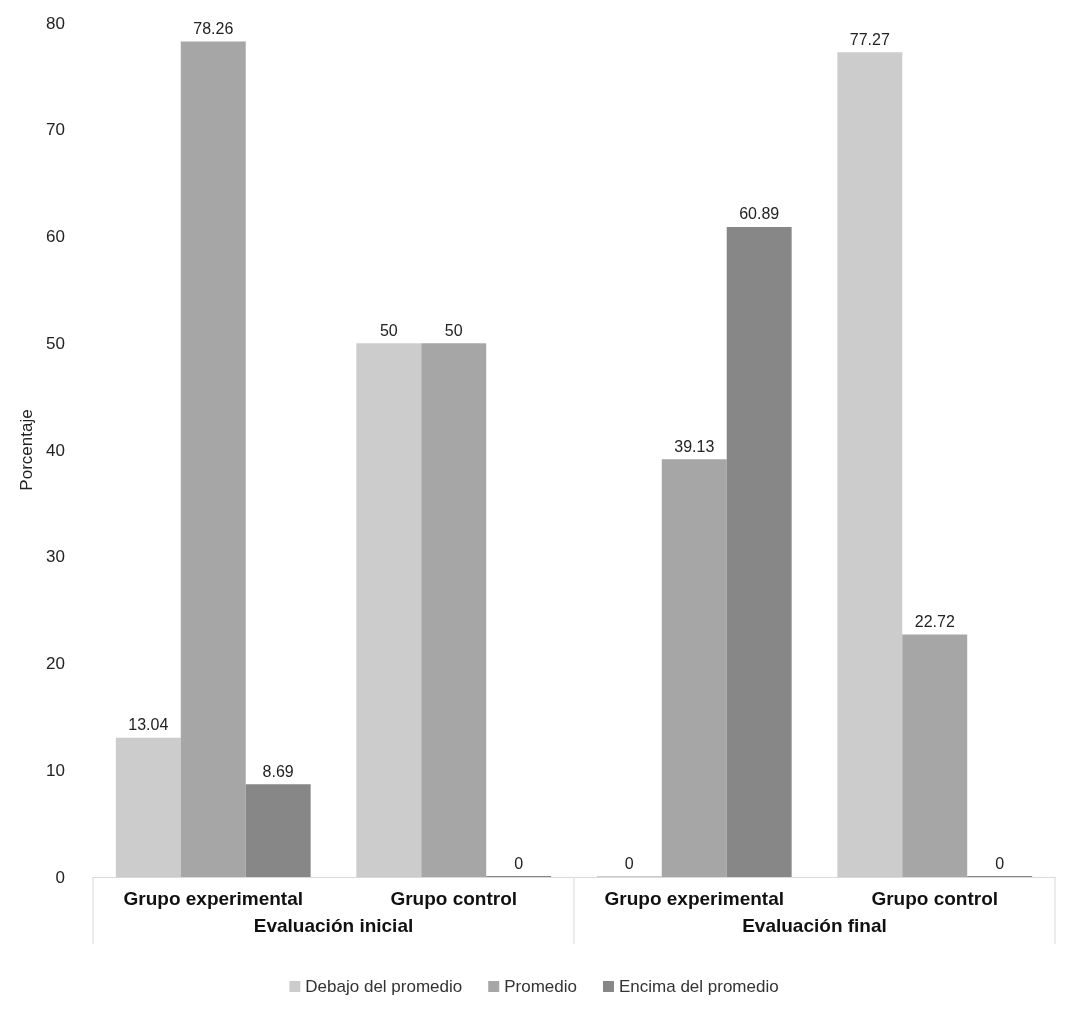 The height and width of the screenshot is (1018, 1068). I want to click on y-tick-label: 30, so click(55, 557).